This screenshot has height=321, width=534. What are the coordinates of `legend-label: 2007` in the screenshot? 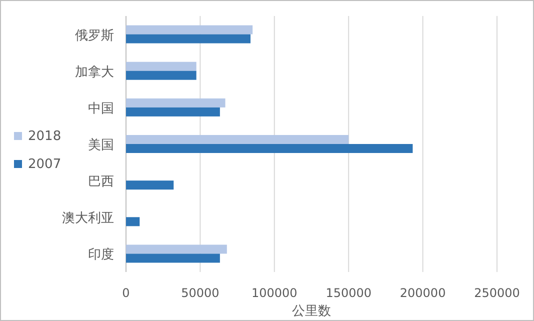 It's located at (45, 164).